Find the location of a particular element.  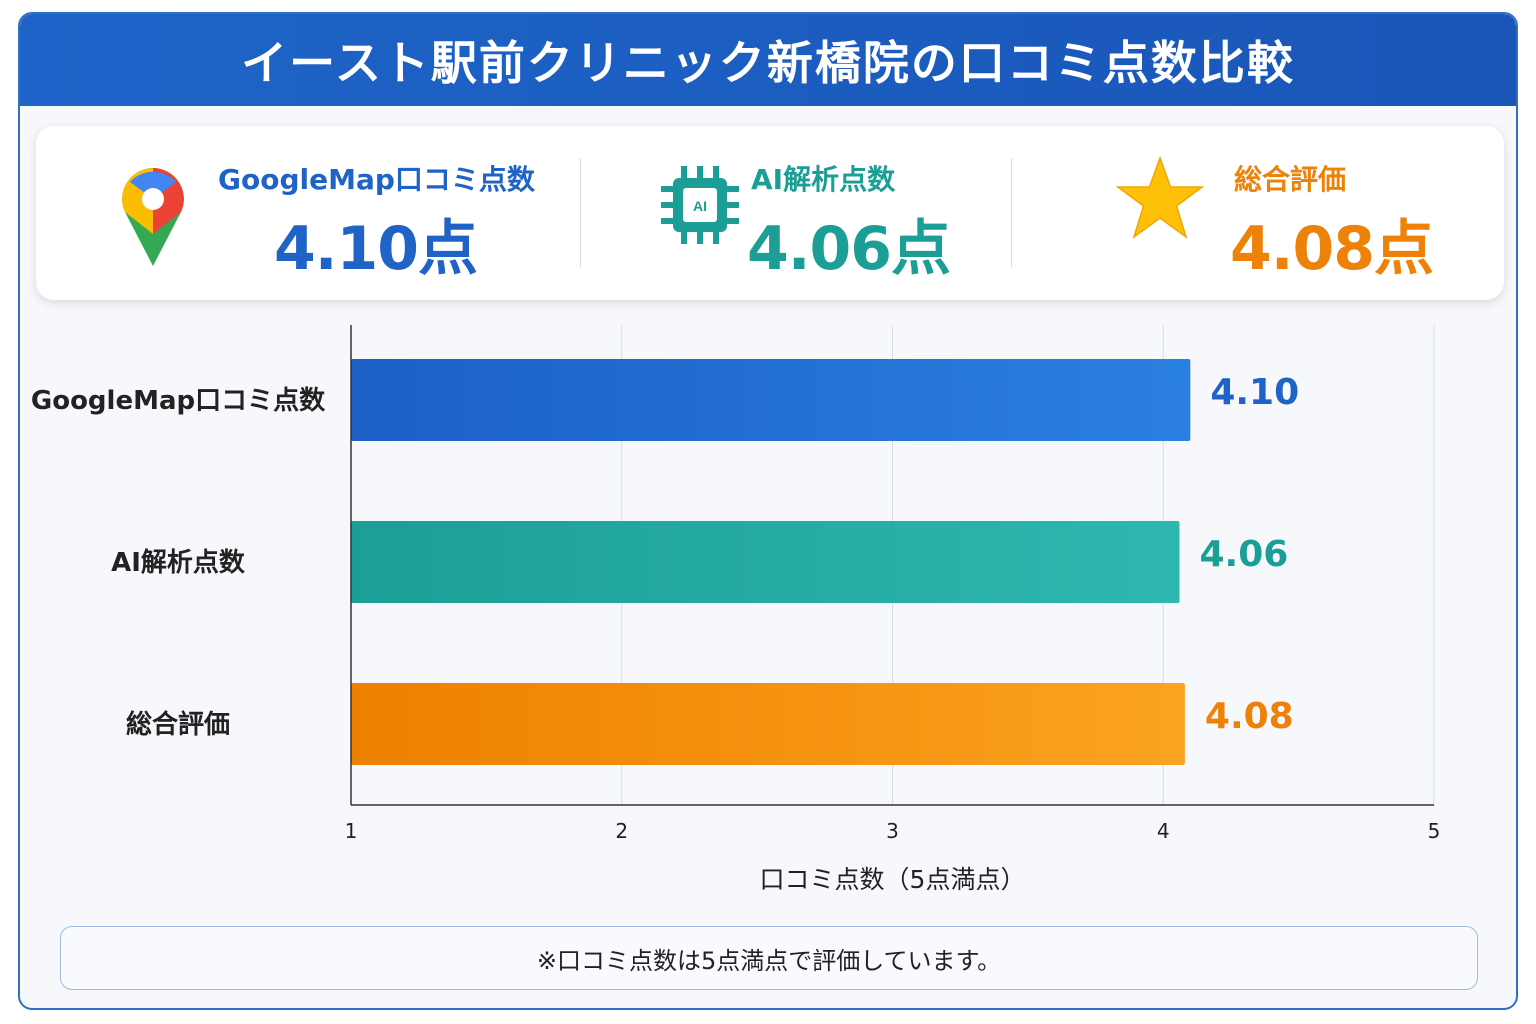

title-banner: イースト駅前クリニック新橋院の口コミ点数比較 is located at coordinates (768, 60).